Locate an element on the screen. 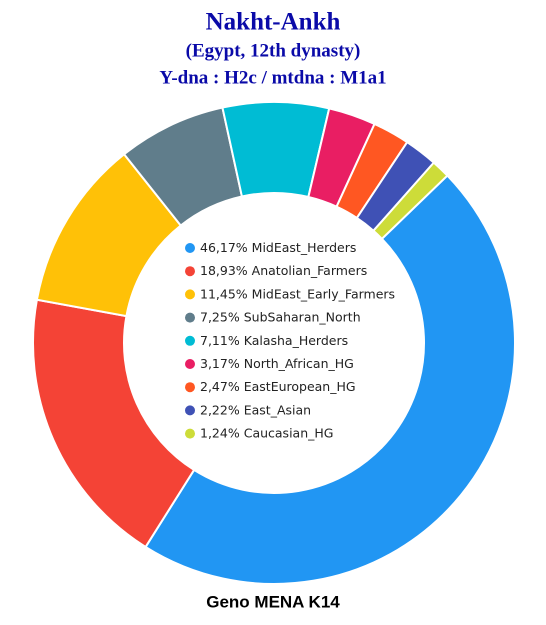  legend-label: North_African_HG is located at coordinates (299, 363).